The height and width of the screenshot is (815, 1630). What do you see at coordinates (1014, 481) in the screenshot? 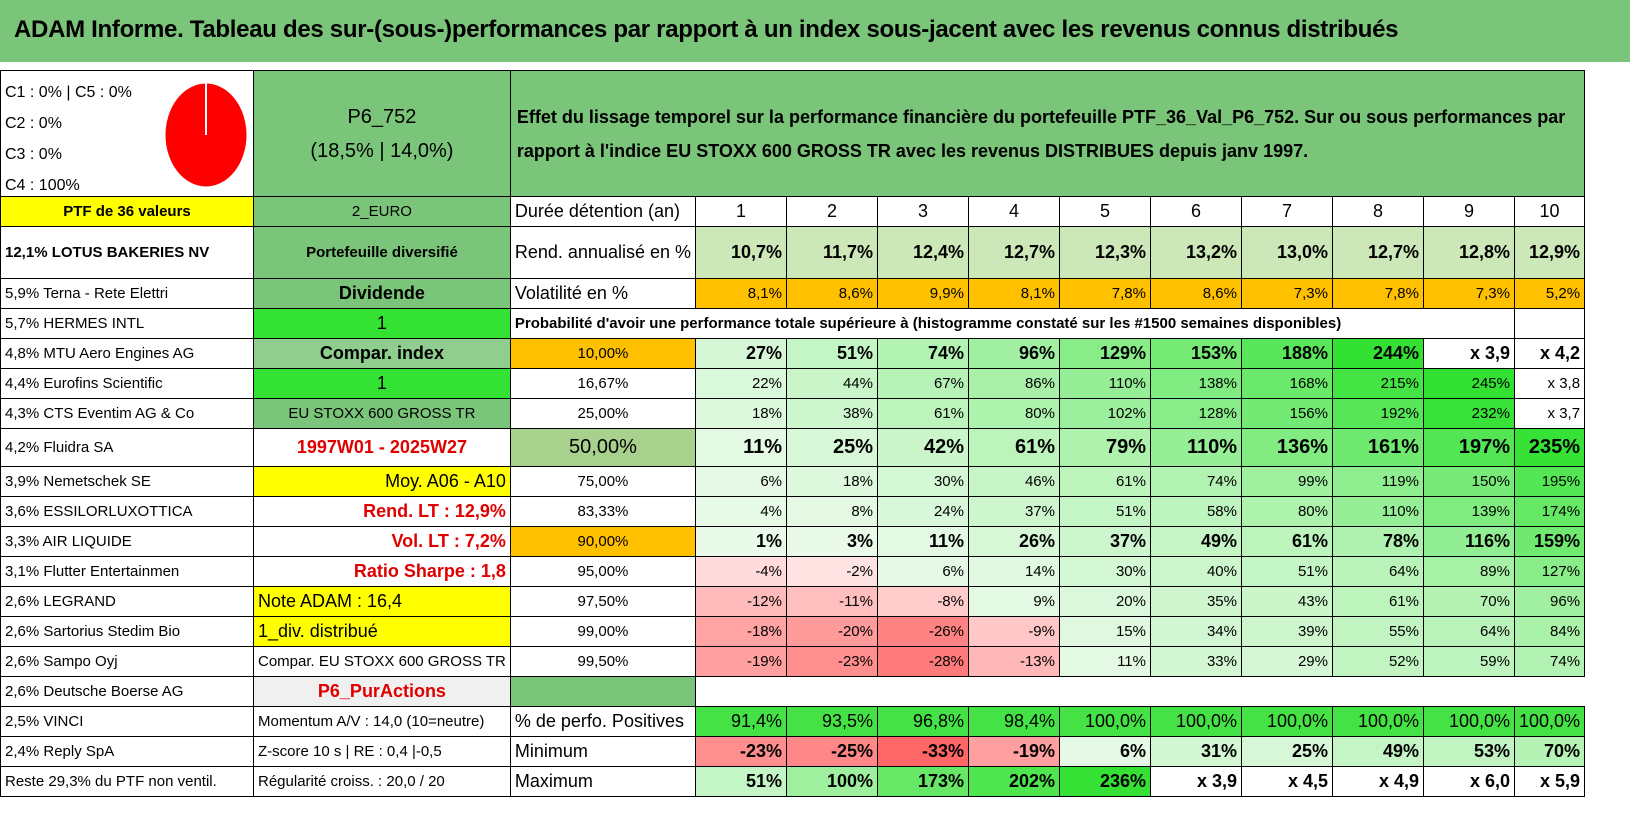
I see `proba-value: 46%` at bounding box center [1014, 481].